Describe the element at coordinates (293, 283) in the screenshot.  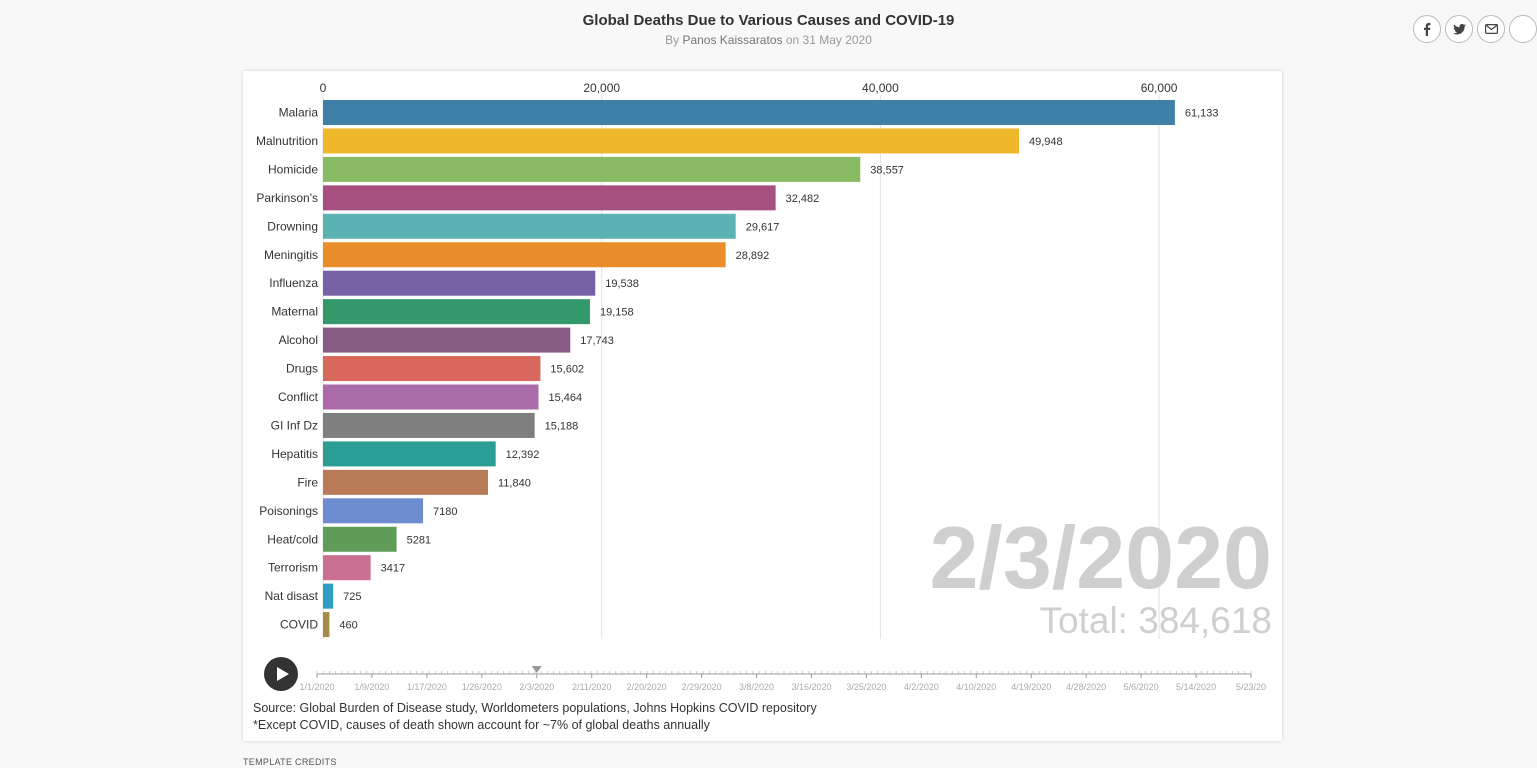
I see `category-label: Influenza` at that location.